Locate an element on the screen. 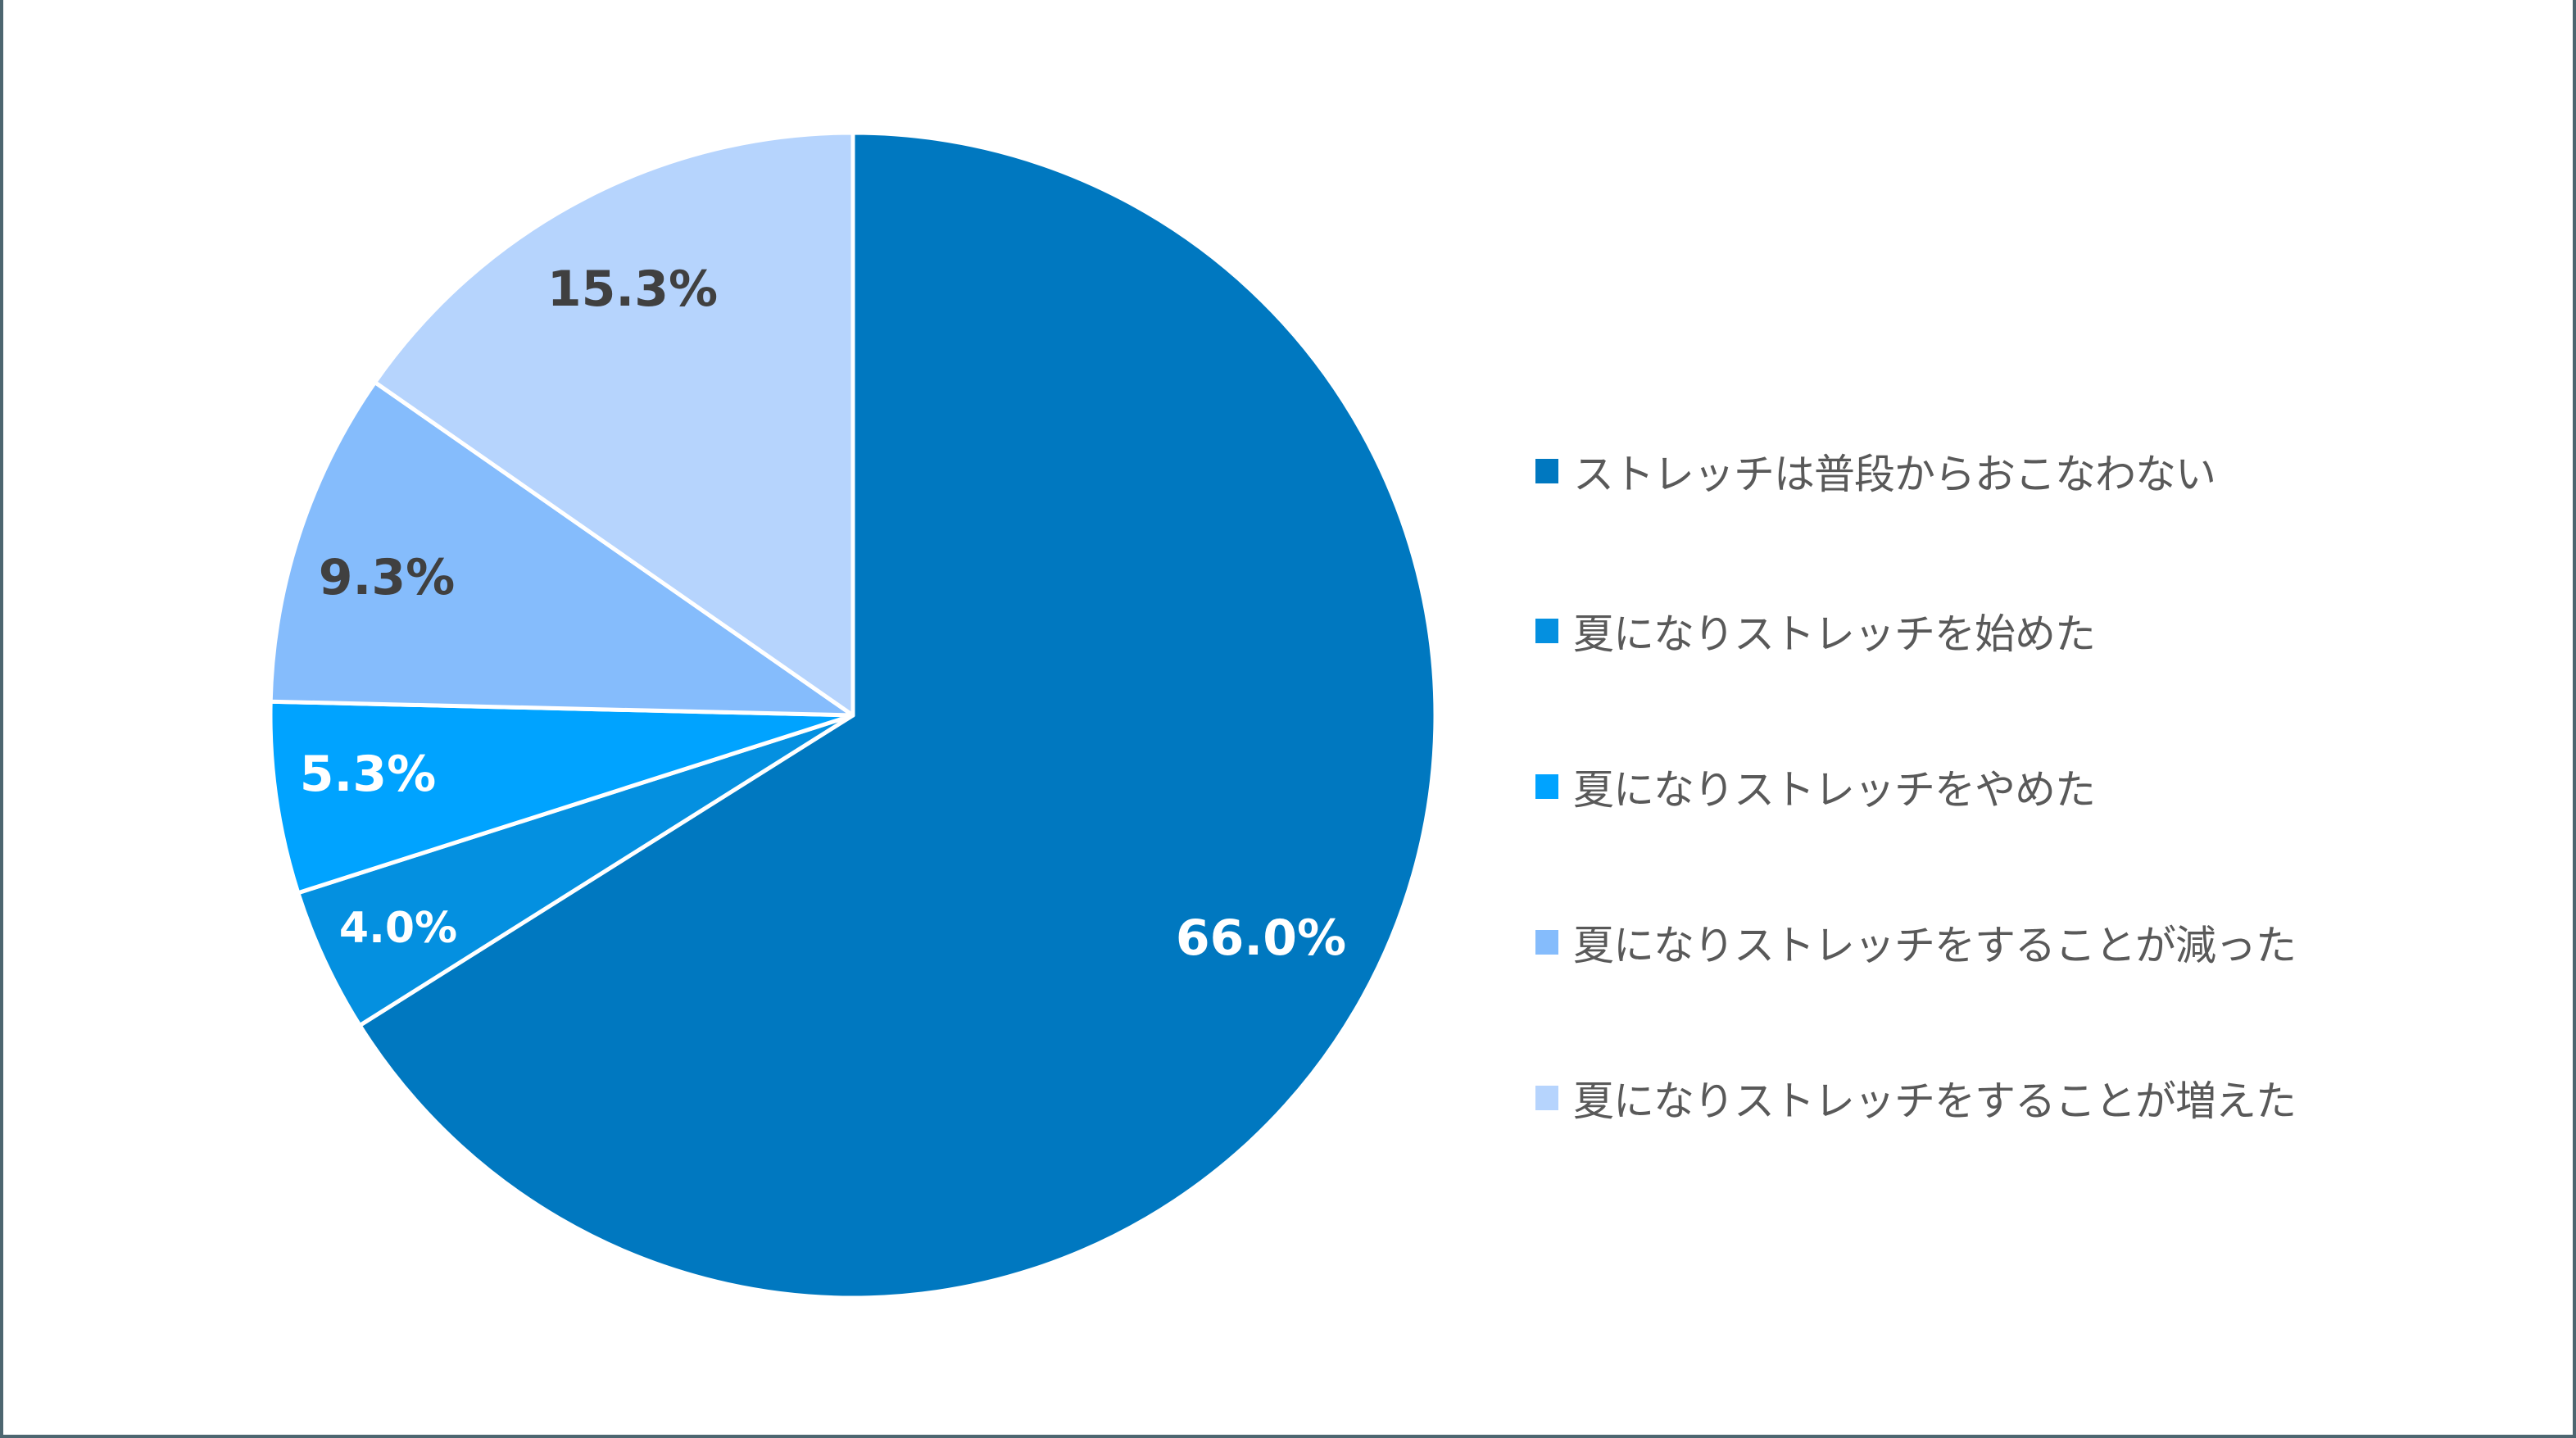  legend-label: 夏になりストレッチを始めた is located at coordinates (1835, 634).